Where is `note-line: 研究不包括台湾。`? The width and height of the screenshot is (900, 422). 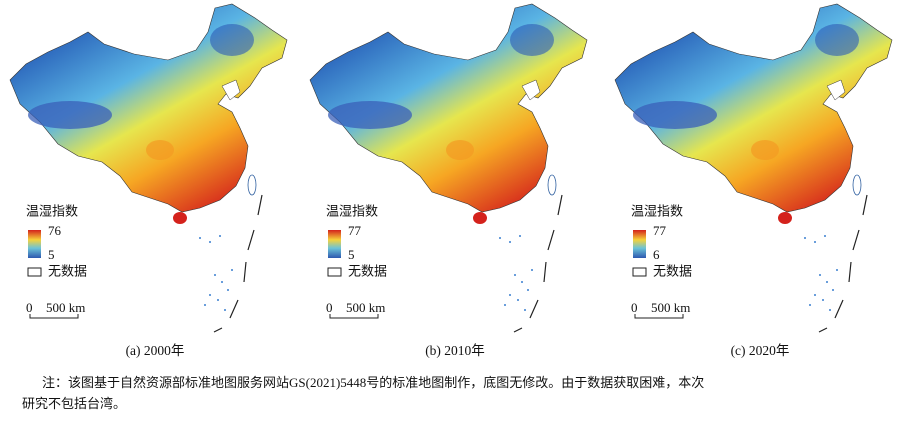
note-line: 研究不包括台湾。 is located at coordinates (74, 403).